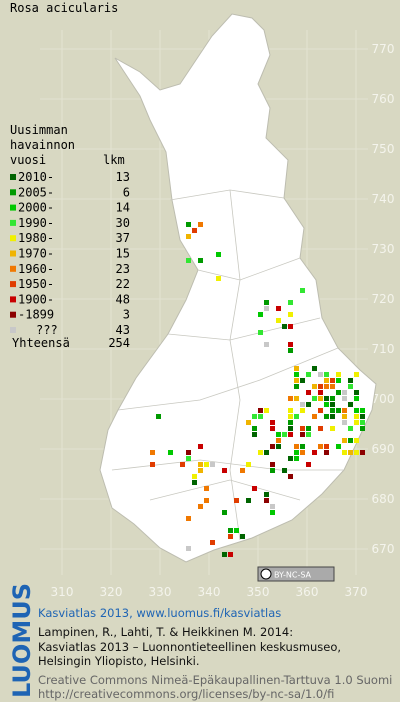  What do you see at coordinates (126, 192) in the screenshot?
I see `legend-count: 6` at bounding box center [126, 192].